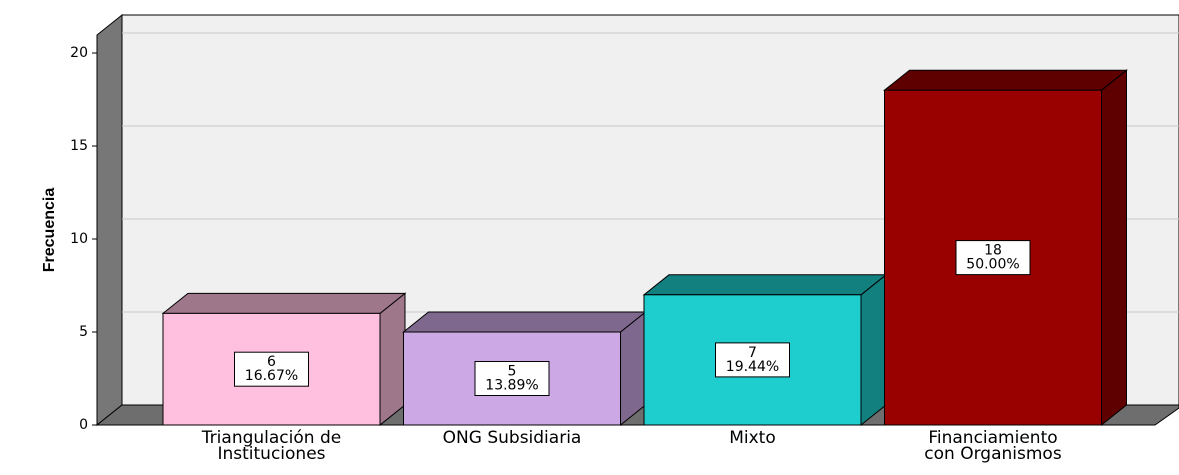  Describe the element at coordinates (752, 367) in the screenshot. I see `percent-label: 19.44%` at that location.